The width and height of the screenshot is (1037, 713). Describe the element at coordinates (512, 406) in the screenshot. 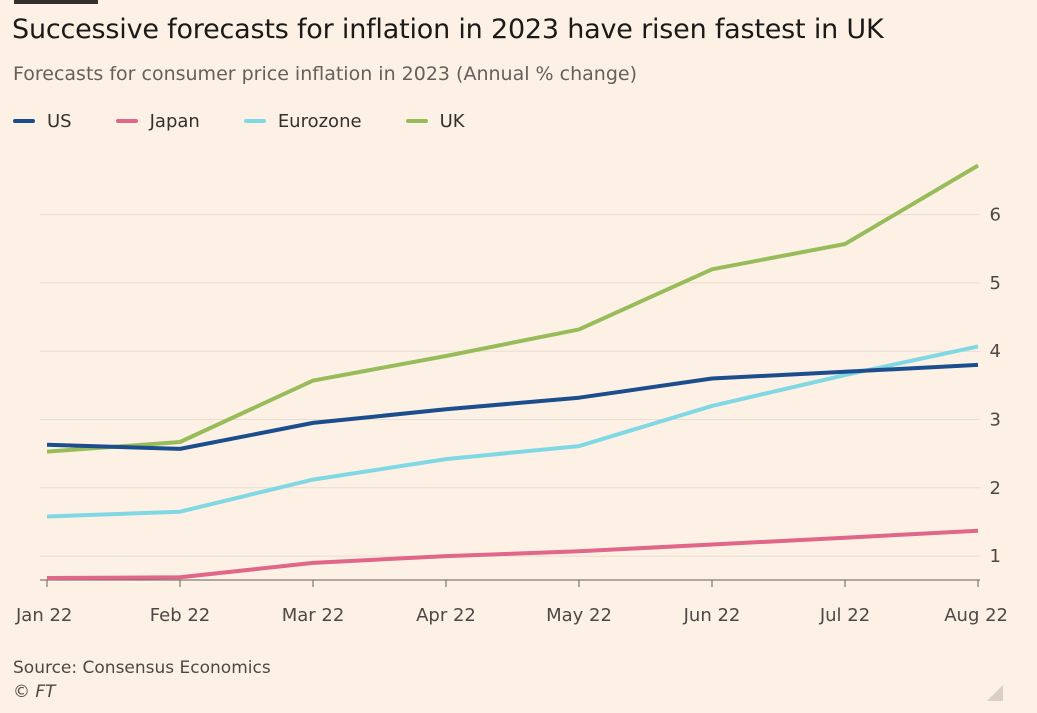

I see `series-line-us` at that location.